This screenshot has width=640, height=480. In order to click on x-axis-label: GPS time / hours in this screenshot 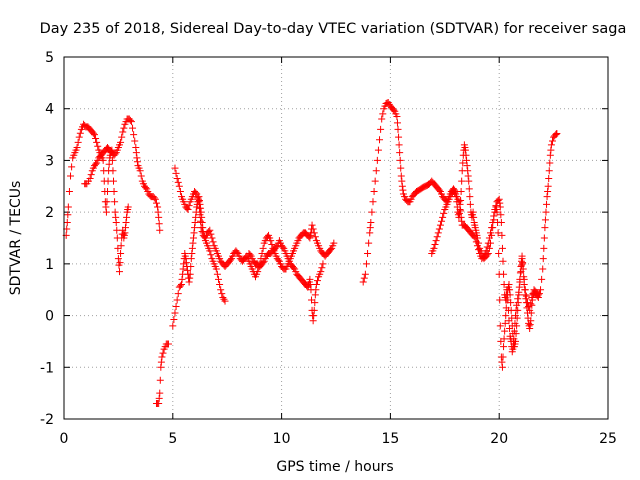, I will do `click(334, 467)`.